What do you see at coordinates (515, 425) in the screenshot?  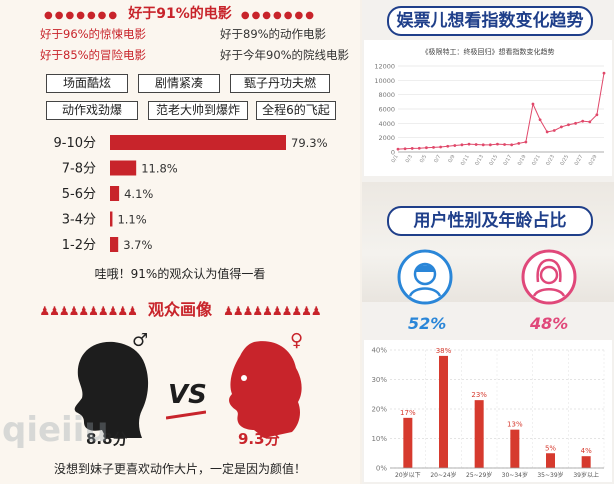 I see `age-value-label: 13%` at bounding box center [515, 425].